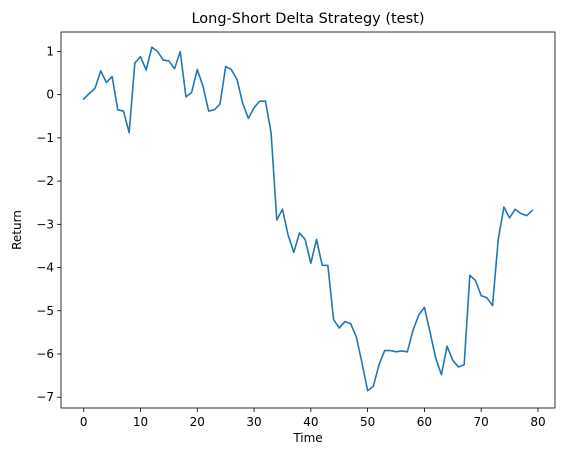  Describe the element at coordinates (45, 354) in the screenshot. I see `y-tick-label: −6` at that location.